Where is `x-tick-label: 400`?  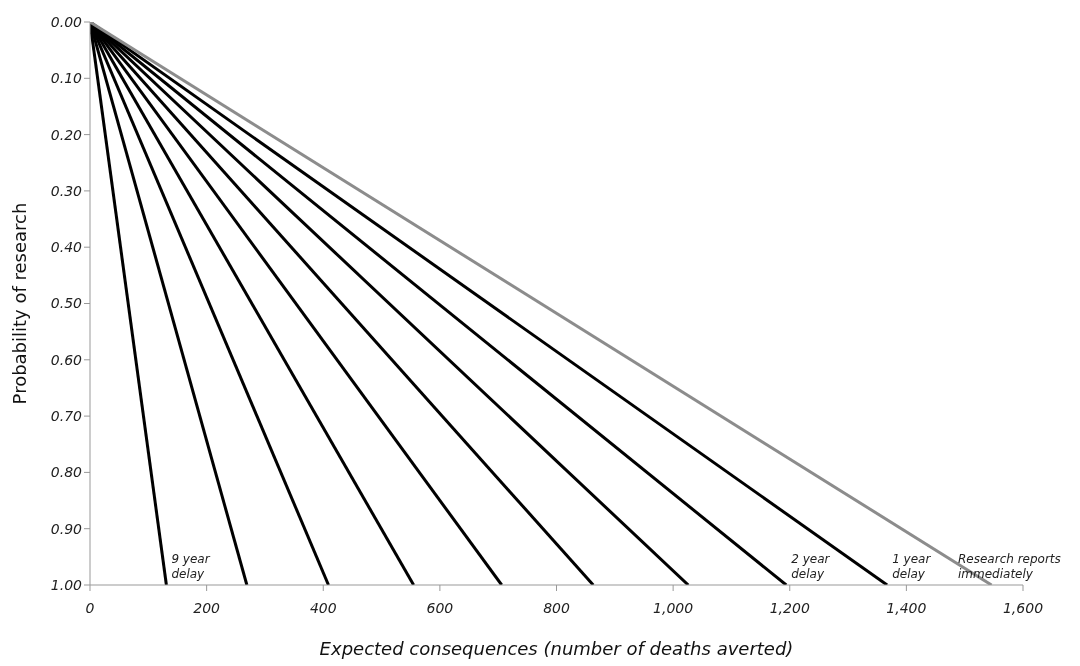
x-tick-label: 400 is located at coordinates (323, 608).